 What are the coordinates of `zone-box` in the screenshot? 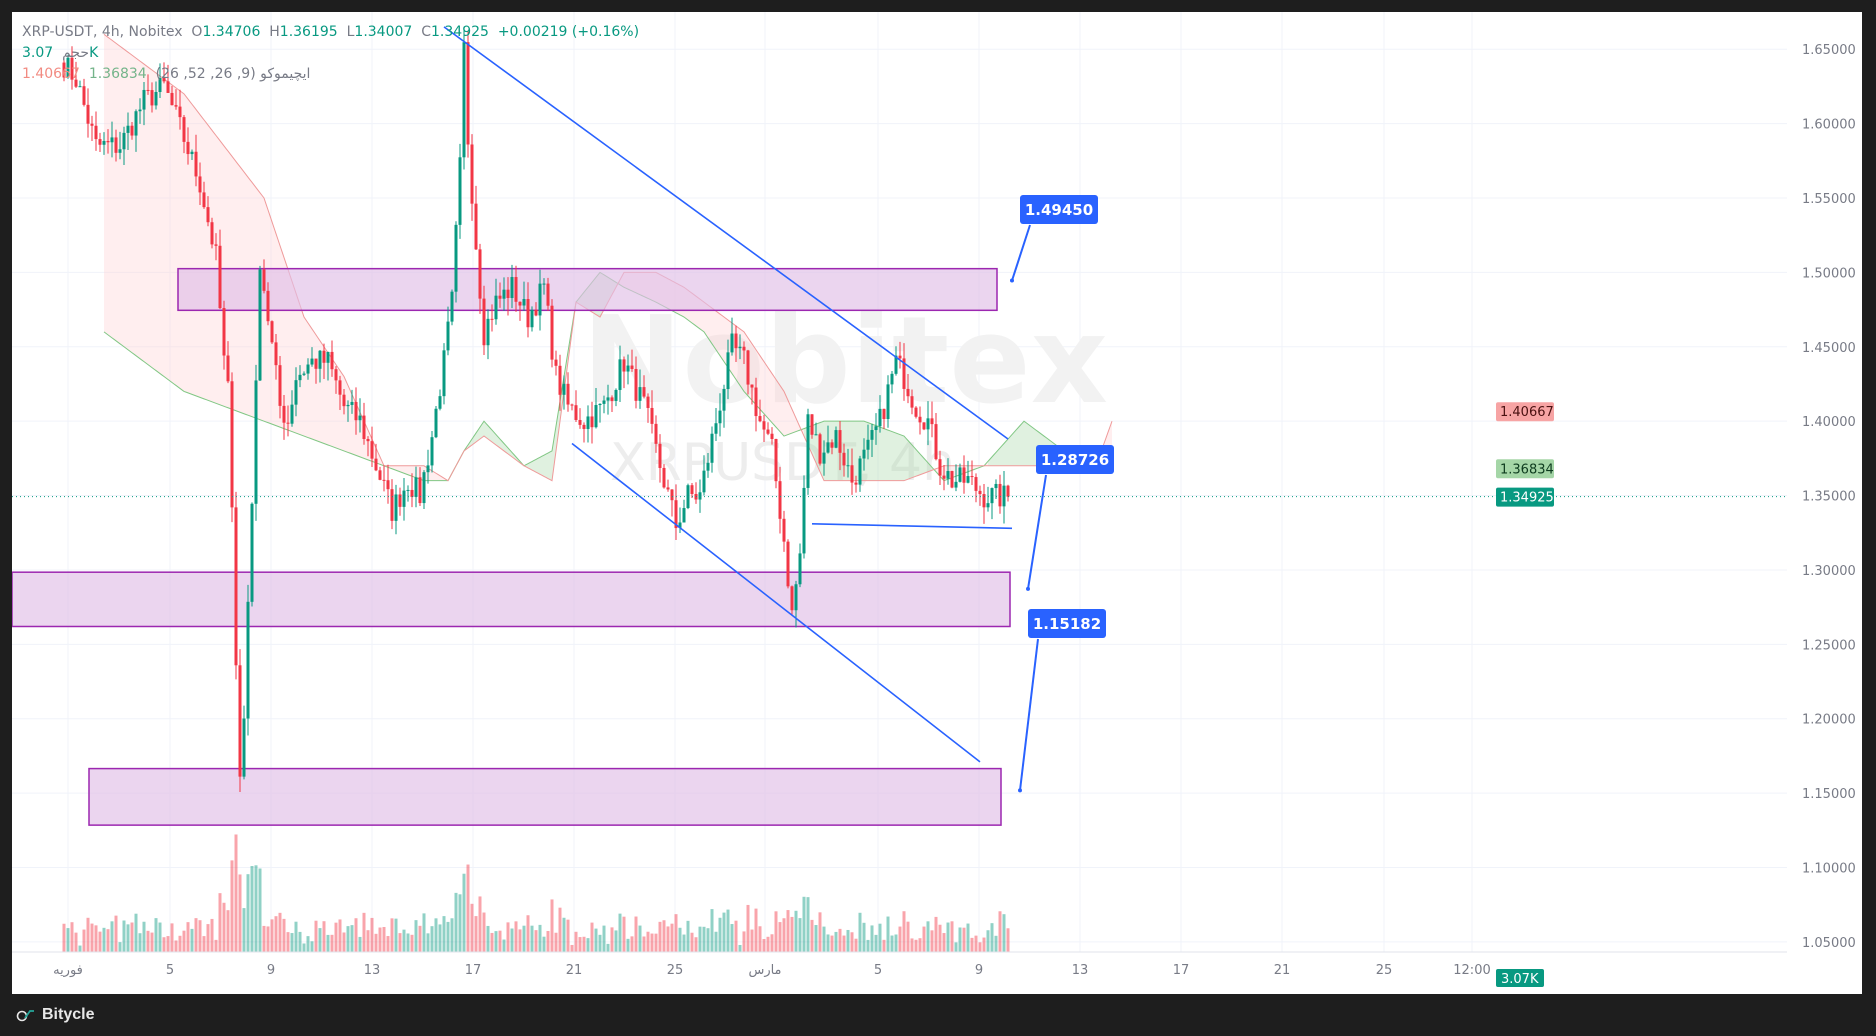 It's located at (511, 599).